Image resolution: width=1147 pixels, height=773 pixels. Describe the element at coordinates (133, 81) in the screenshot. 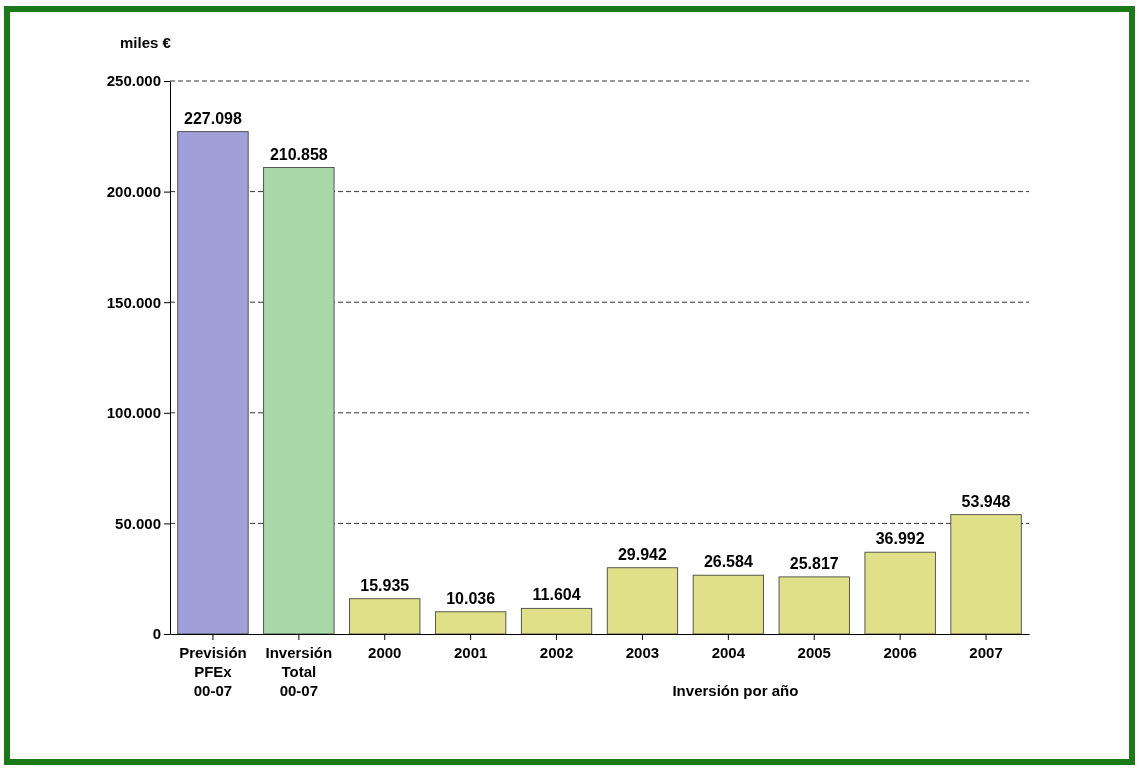

I see `y-tick-label: 250.000` at that location.